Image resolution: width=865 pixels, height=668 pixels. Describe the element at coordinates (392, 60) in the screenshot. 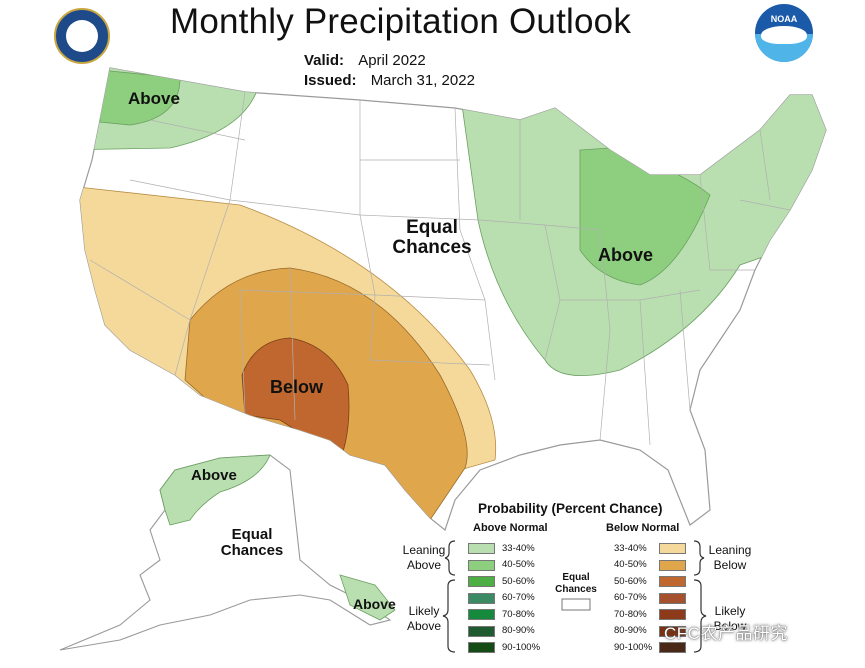

I see `valid-value: April 2022` at that location.